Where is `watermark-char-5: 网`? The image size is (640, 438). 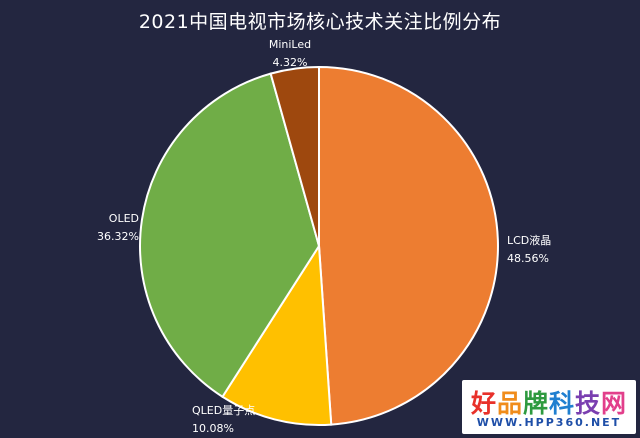
watermark-char-5: 网 is located at coordinates (614, 403).